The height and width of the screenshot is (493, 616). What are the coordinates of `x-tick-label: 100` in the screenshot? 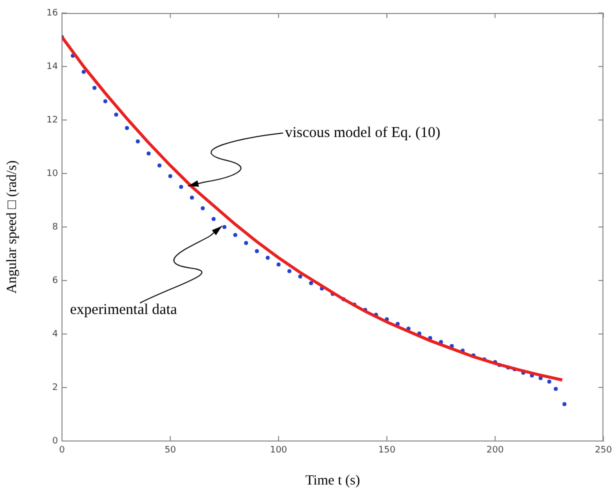 It's located at (279, 451).